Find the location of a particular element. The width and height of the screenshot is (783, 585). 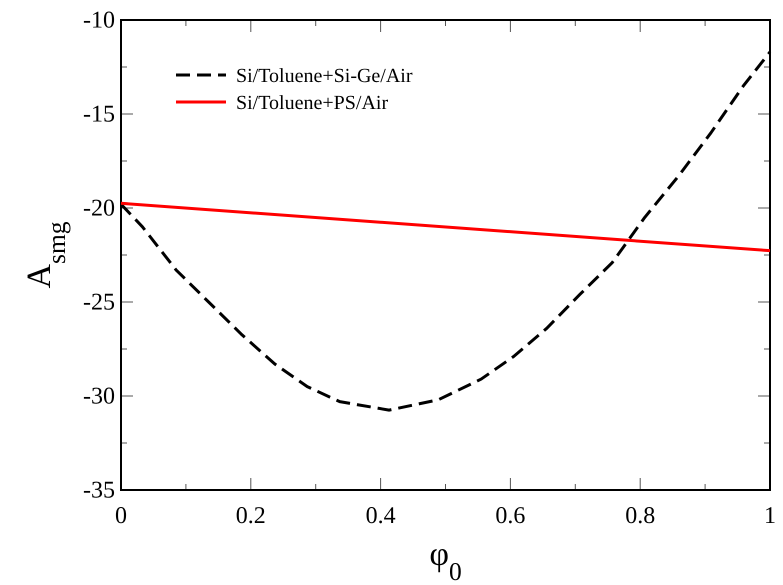

y-tick-label: -30 is located at coordinates (99, 397).